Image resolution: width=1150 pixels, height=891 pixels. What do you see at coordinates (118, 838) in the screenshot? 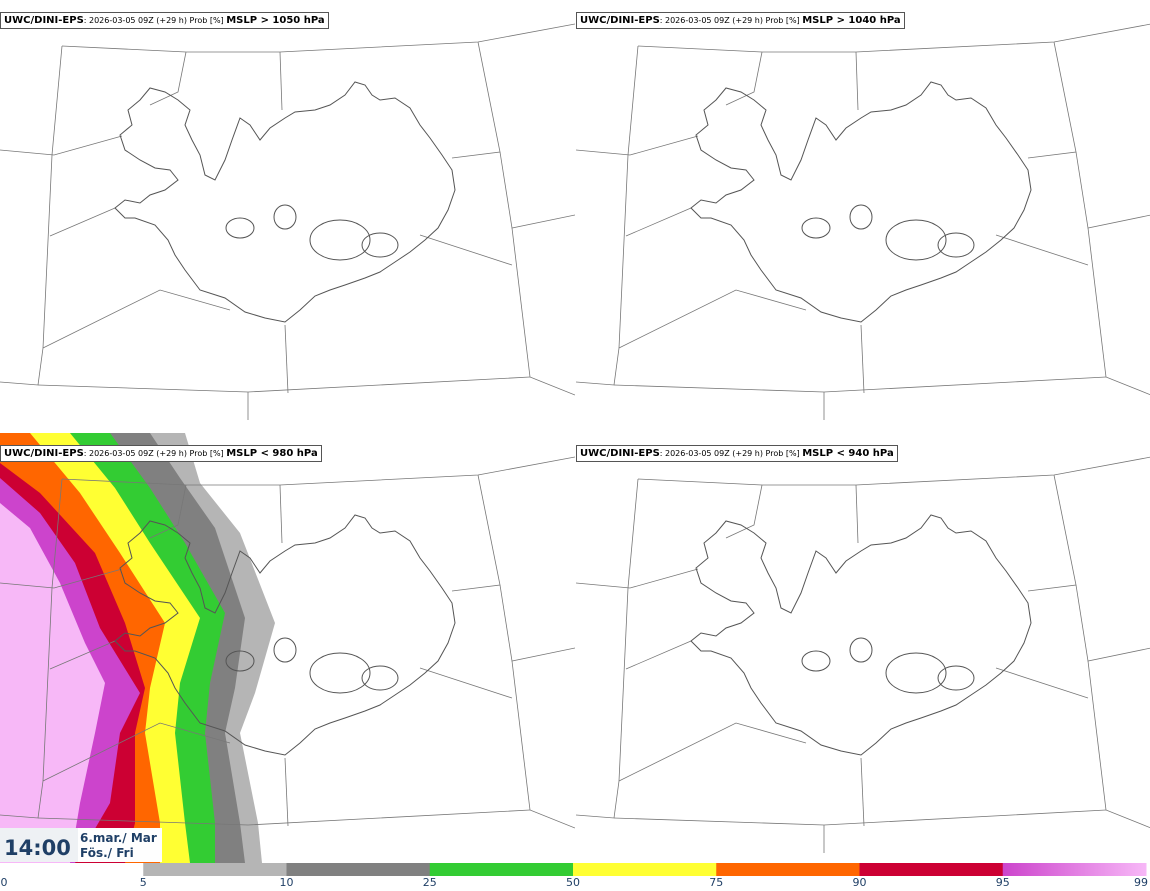
I see `valid-date: 6.mar./ Mar` at bounding box center [118, 838].